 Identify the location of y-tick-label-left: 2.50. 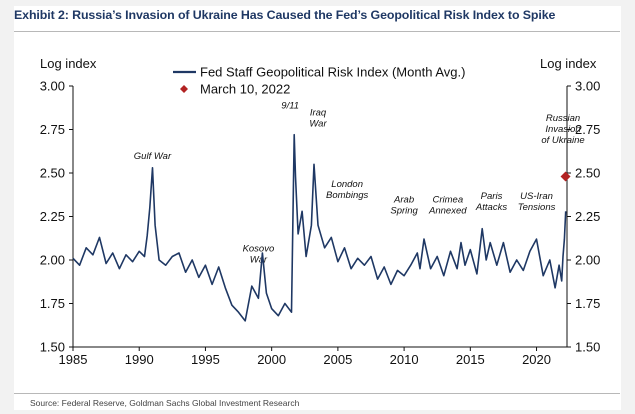
(52, 173).